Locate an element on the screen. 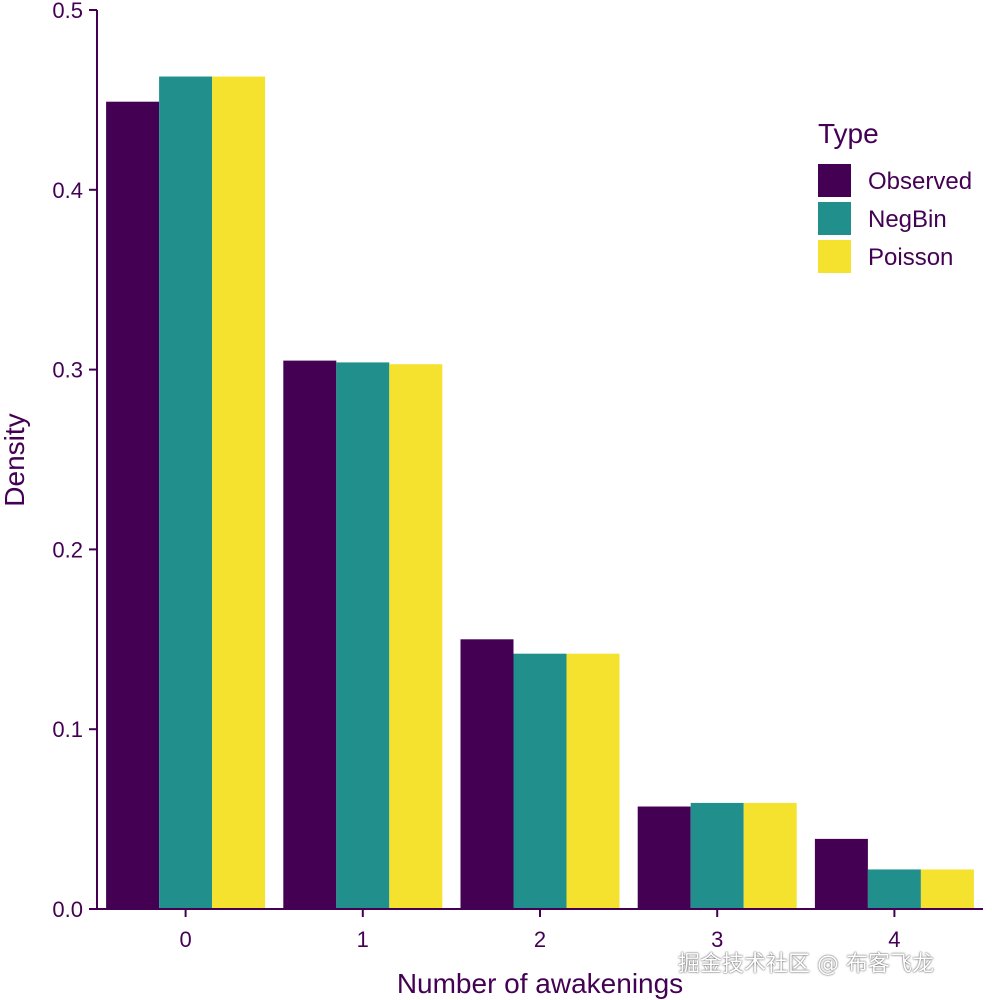  x-tick-label: 0 is located at coordinates (185, 939).